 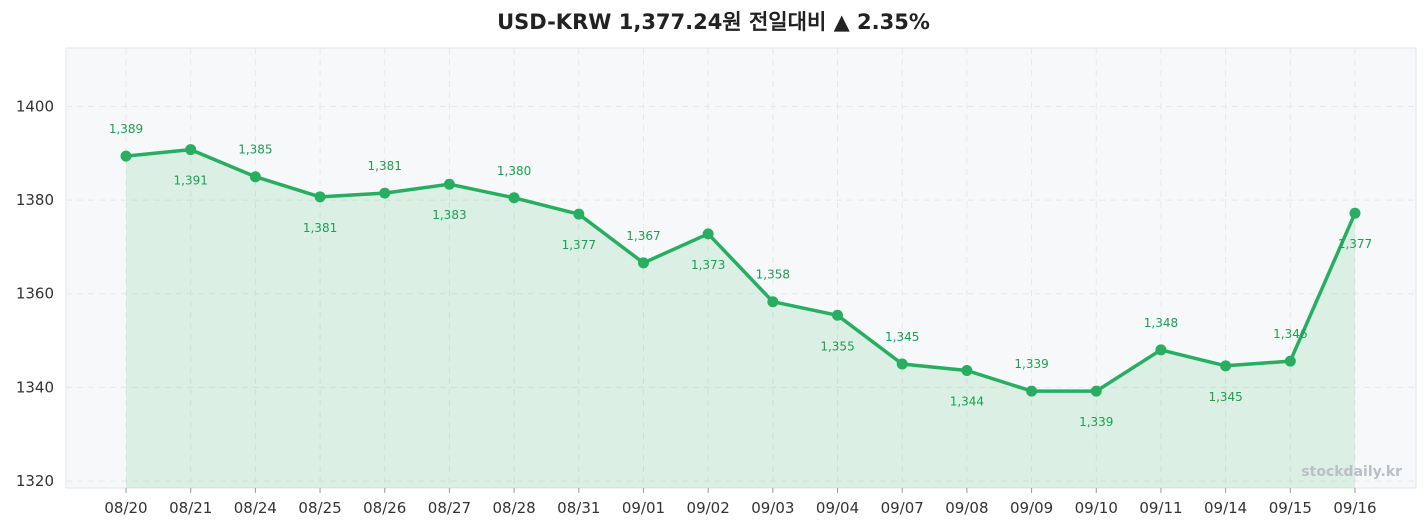 What do you see at coordinates (255, 150) in the screenshot?
I see `data-label: 1,385` at bounding box center [255, 150].